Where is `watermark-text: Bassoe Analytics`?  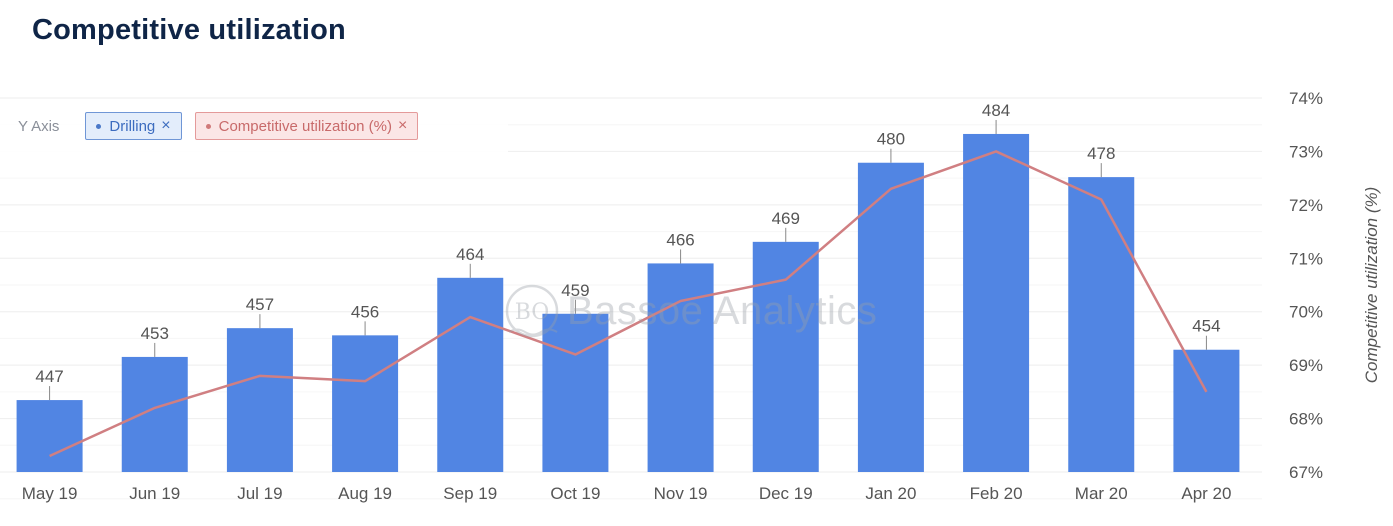
watermark-text: Bassoe Analytics is located at coordinates (722, 310).